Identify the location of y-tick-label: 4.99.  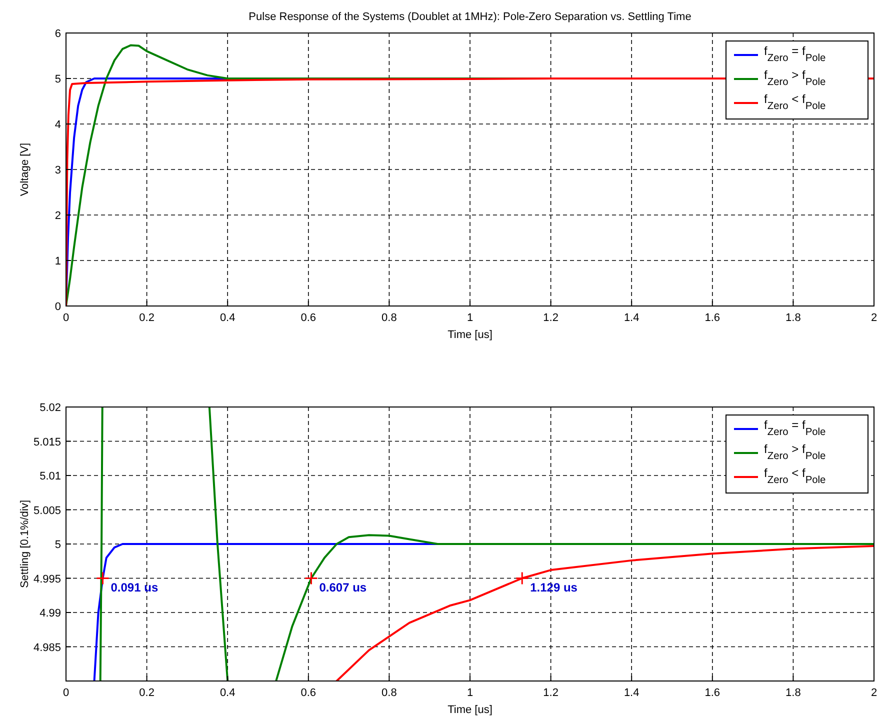
(50, 614).